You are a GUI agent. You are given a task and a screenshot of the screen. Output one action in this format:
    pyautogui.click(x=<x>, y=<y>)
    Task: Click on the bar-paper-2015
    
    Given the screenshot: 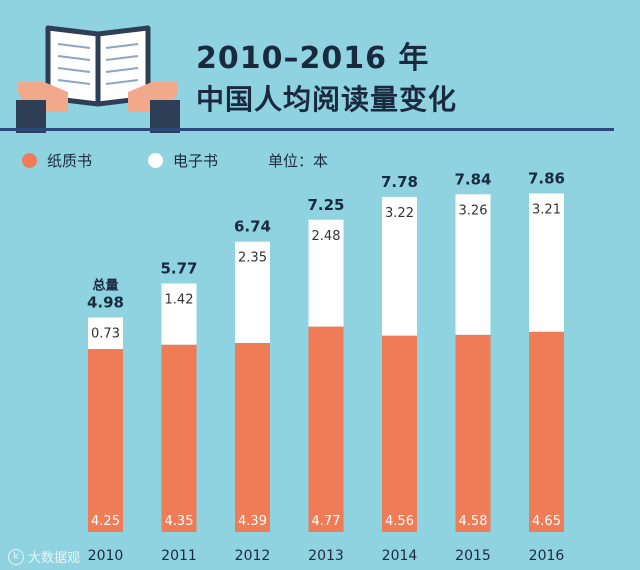 What is the action you would take?
    pyautogui.click(x=473, y=433)
    